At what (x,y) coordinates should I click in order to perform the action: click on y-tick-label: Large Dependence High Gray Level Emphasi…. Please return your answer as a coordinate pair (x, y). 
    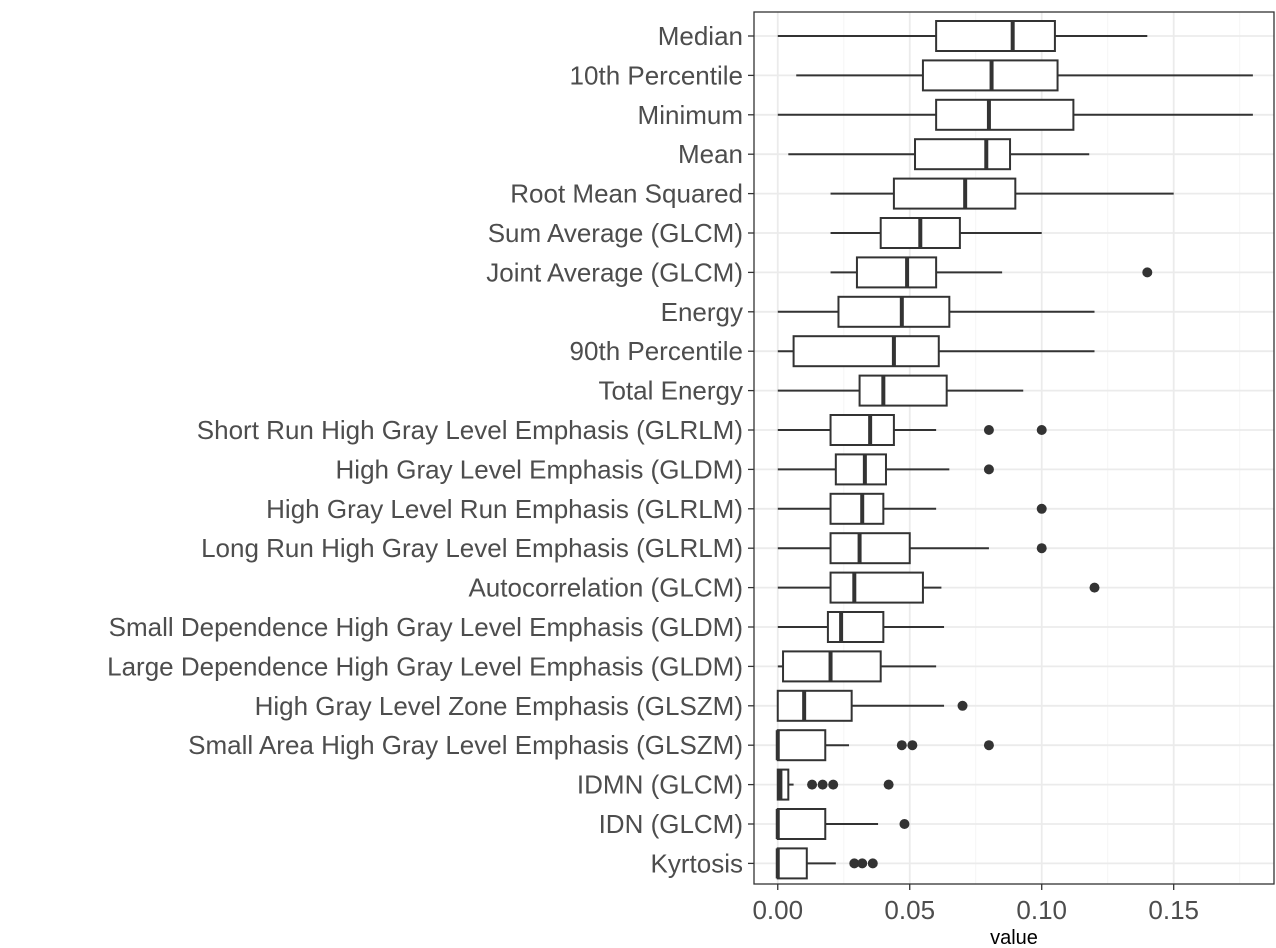
    Looking at the image, I should click on (425, 666).